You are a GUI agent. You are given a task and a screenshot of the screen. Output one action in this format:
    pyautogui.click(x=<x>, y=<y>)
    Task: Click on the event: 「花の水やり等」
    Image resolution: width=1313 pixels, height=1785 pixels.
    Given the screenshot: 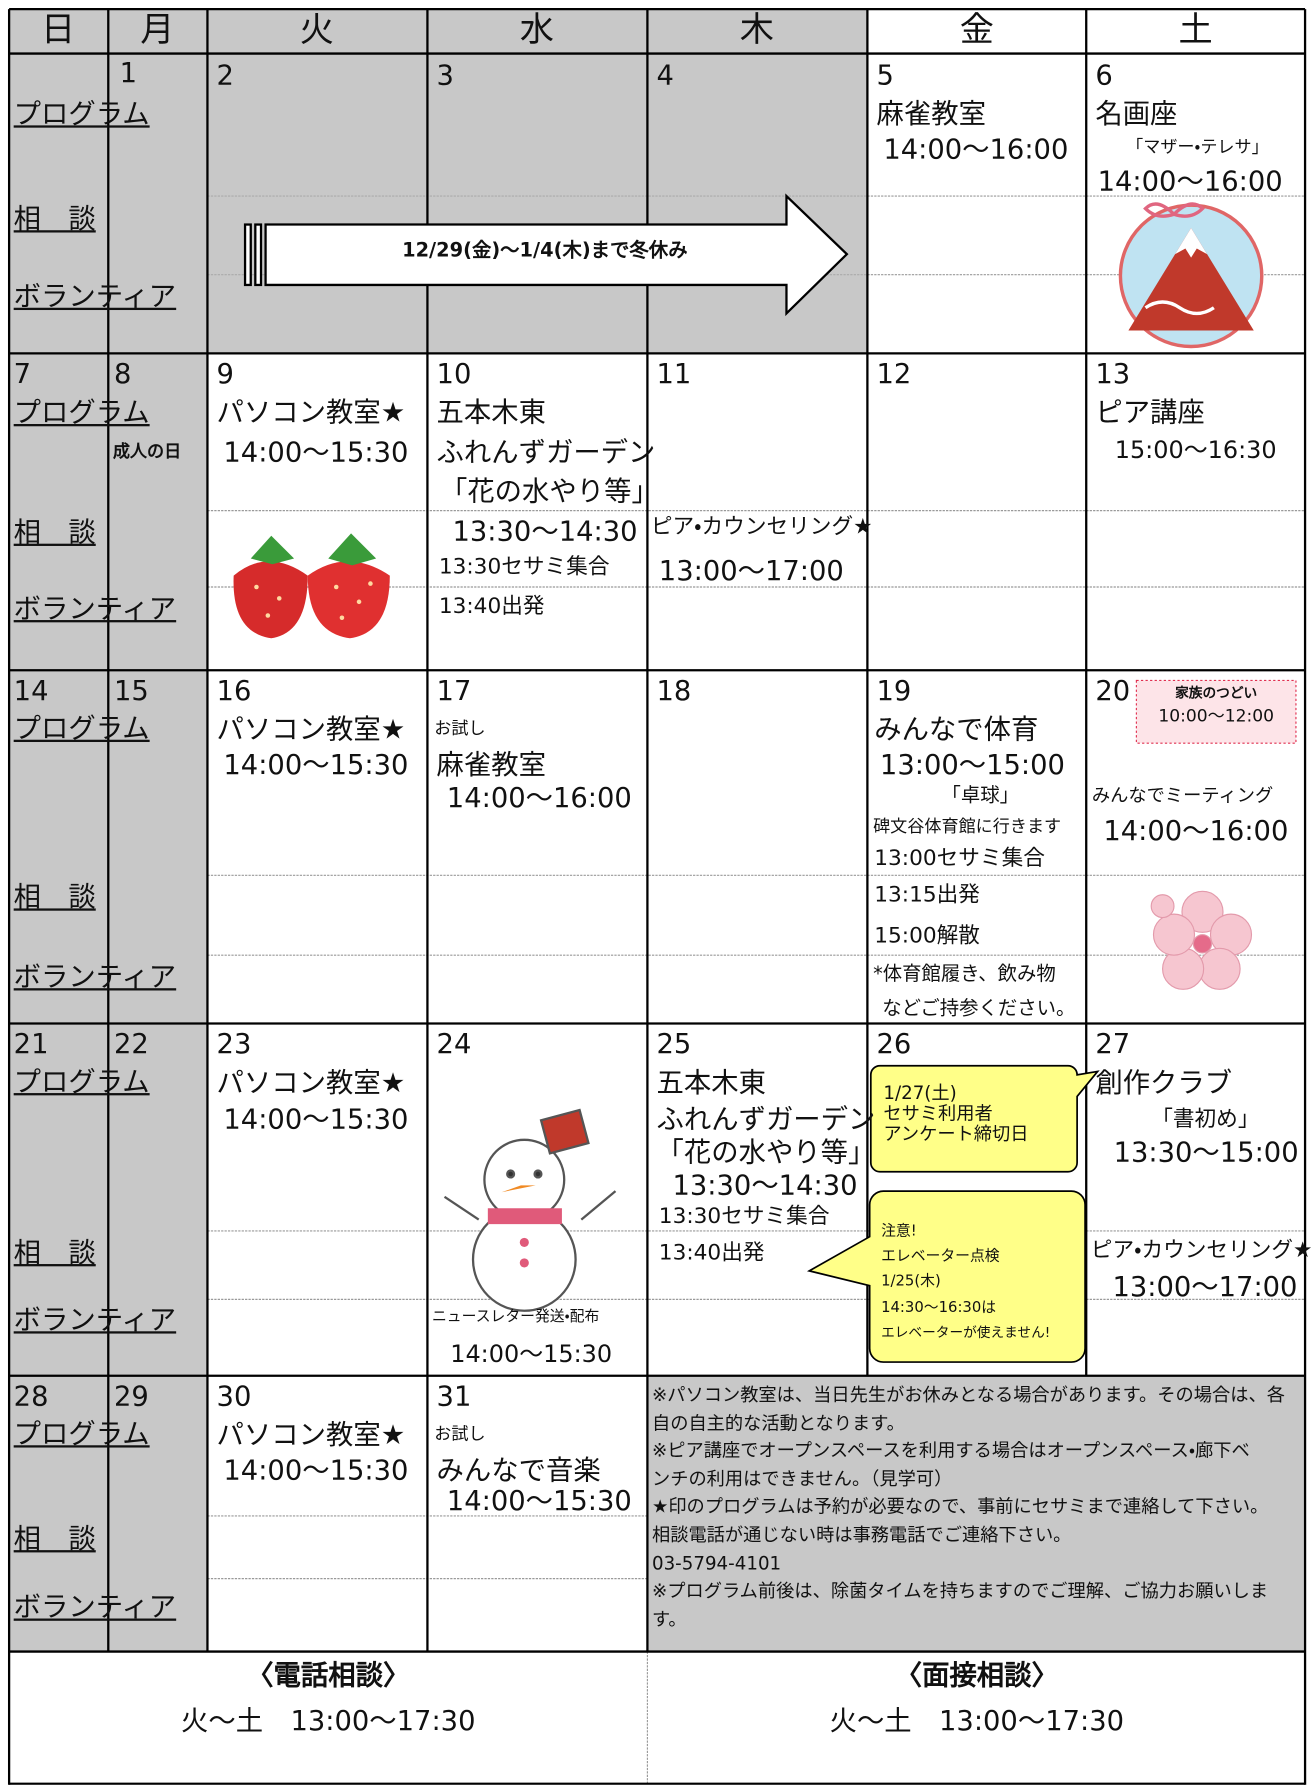 What is the action you would take?
    pyautogui.click(x=549, y=491)
    